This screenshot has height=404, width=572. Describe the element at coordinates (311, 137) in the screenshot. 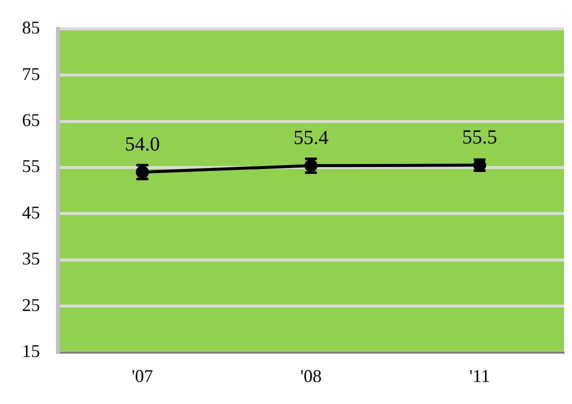

I see `data-label: 55.4` at that location.